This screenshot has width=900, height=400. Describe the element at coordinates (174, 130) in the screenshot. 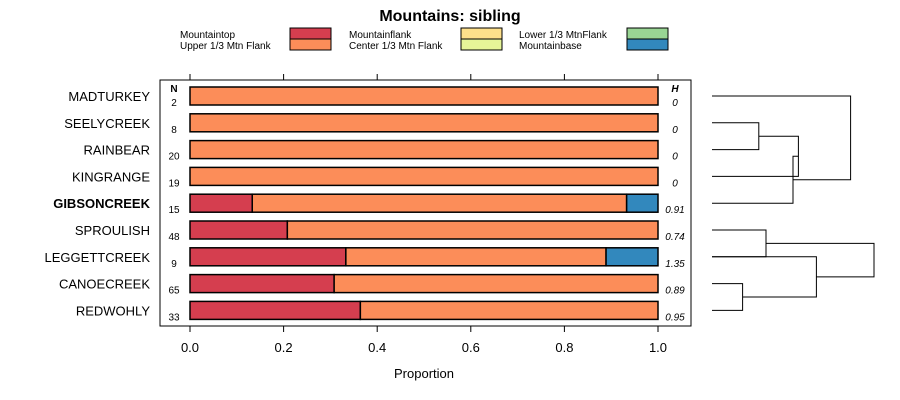

I see `n-value: 8` at that location.